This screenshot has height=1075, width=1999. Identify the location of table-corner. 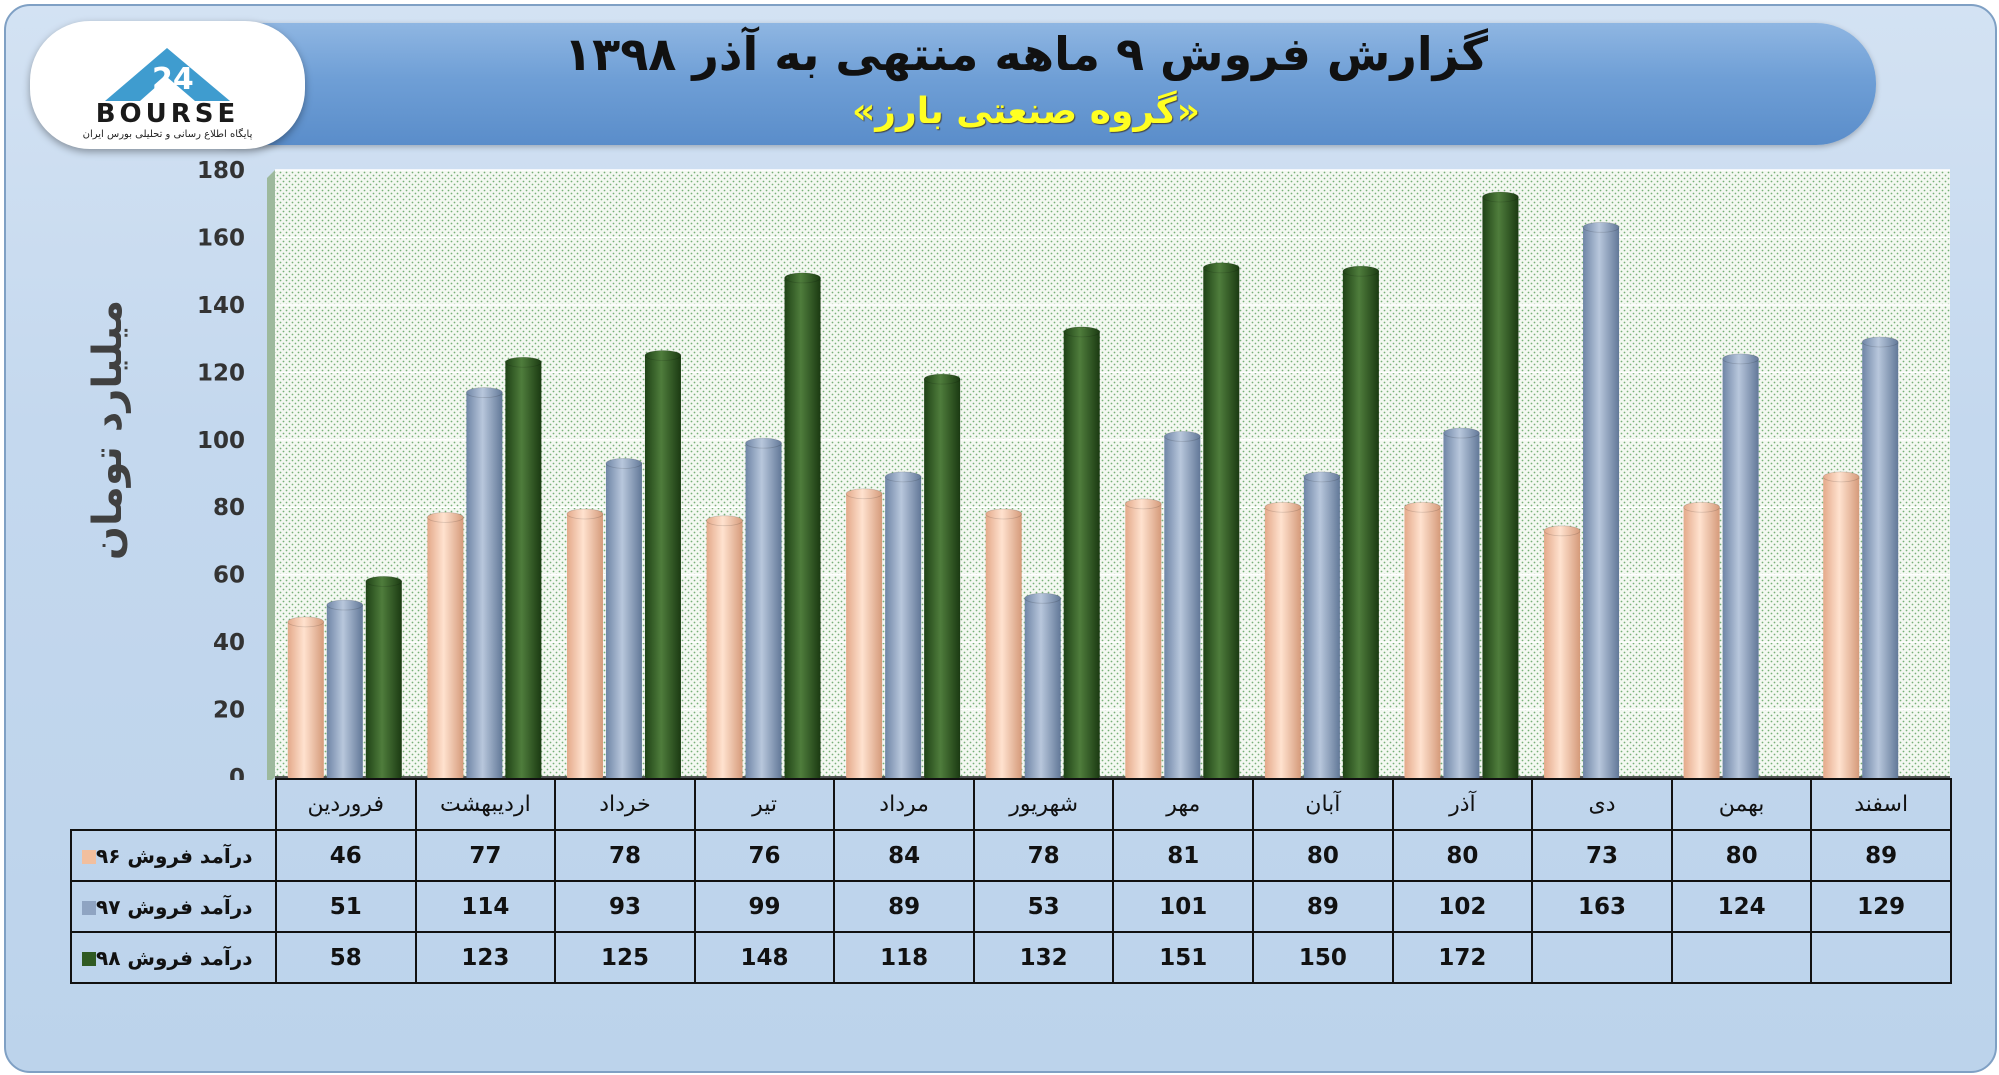
(174, 804).